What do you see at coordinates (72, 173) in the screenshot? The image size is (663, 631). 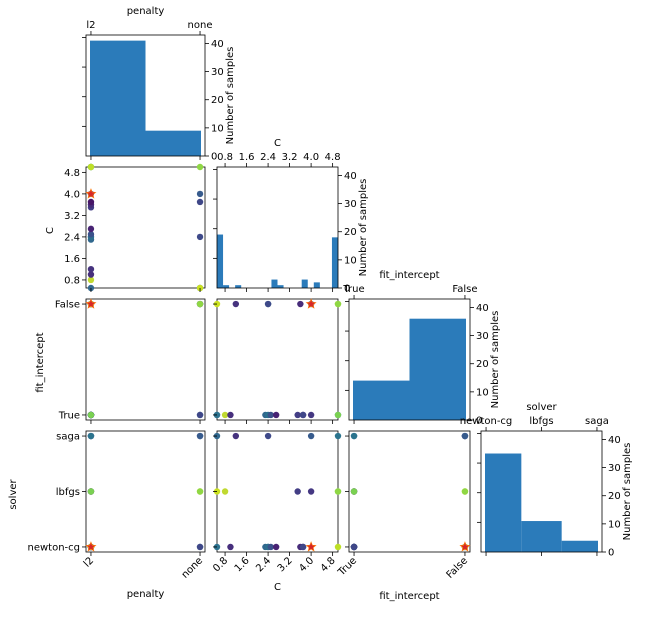 I see `left-tick-label: 4.8` at bounding box center [72, 173].